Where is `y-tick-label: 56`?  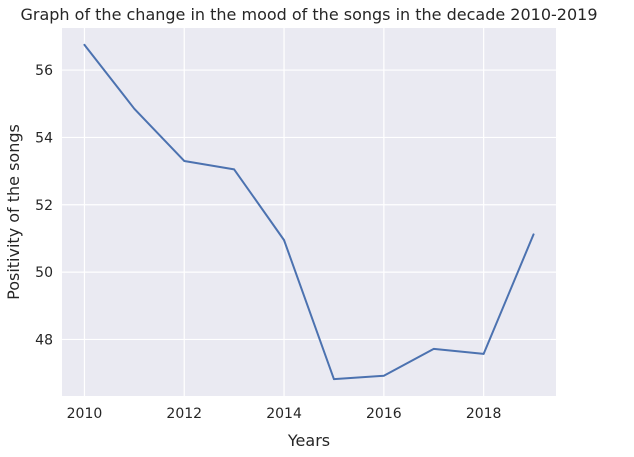 y-tick-label: 56 is located at coordinates (44, 71).